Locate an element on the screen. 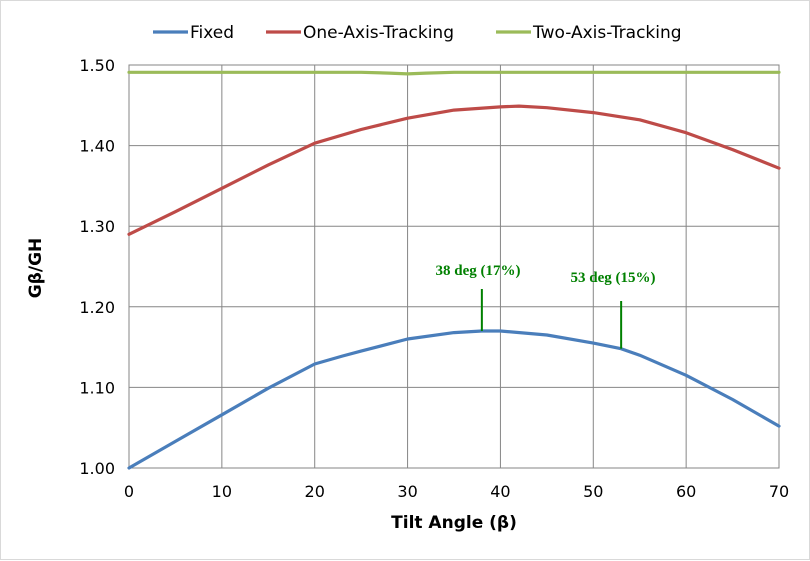 Image resolution: width=810 pixels, height=561 pixels. x-tick-label: 40 is located at coordinates (500, 491).